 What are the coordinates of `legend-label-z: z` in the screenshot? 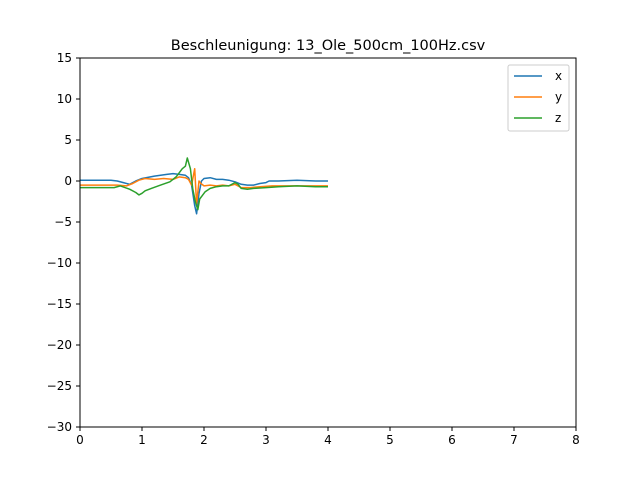 It's located at (558, 118).